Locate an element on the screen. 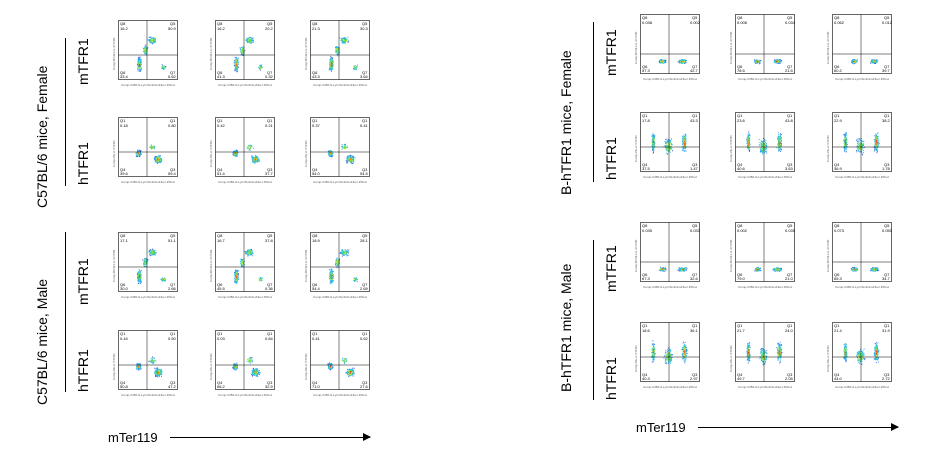 This screenshot has width=932, height=456. quadrant-label: 24.0 is located at coordinates (789, 330).